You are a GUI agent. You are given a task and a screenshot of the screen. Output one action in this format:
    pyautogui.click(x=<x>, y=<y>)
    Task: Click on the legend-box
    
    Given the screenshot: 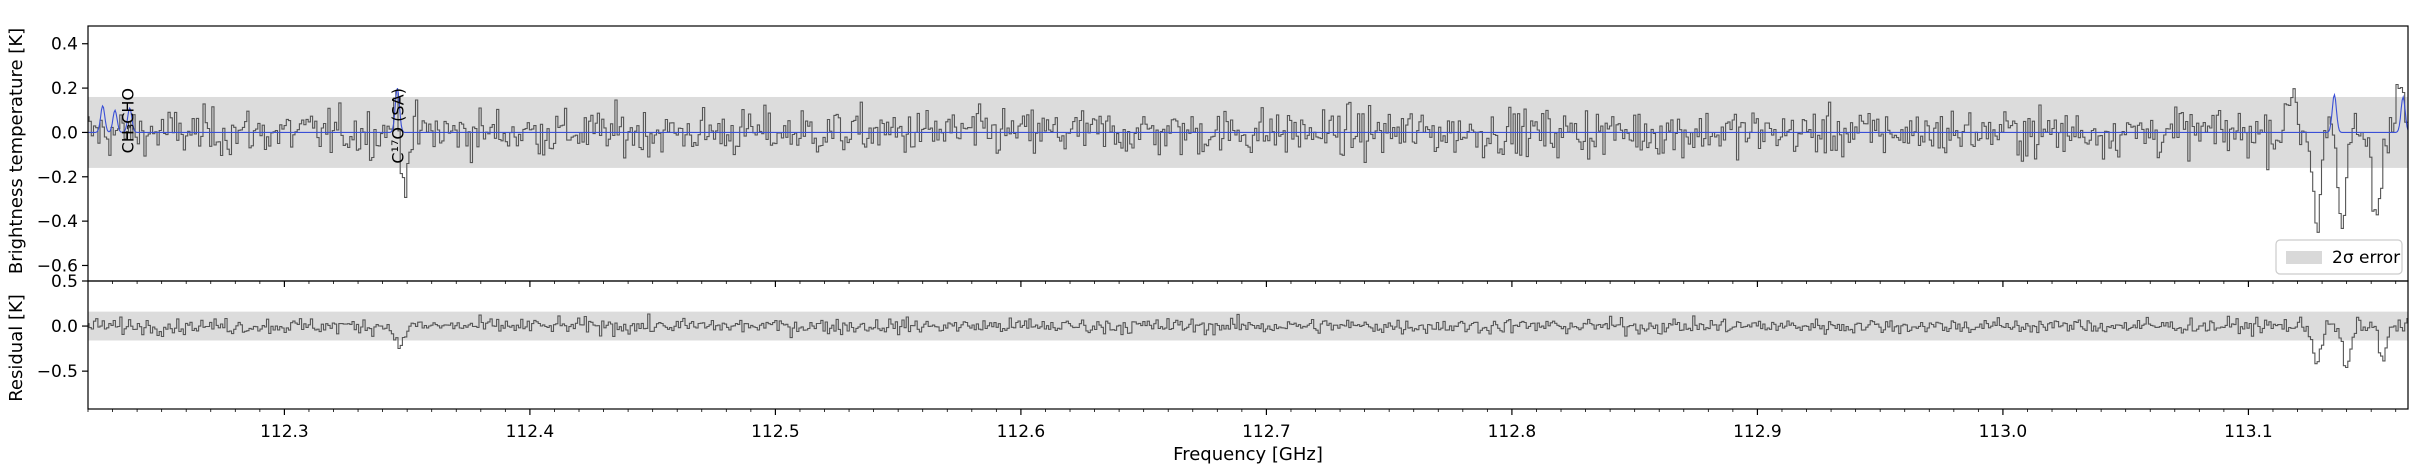 What is the action you would take?
    pyautogui.click(x=2339, y=257)
    